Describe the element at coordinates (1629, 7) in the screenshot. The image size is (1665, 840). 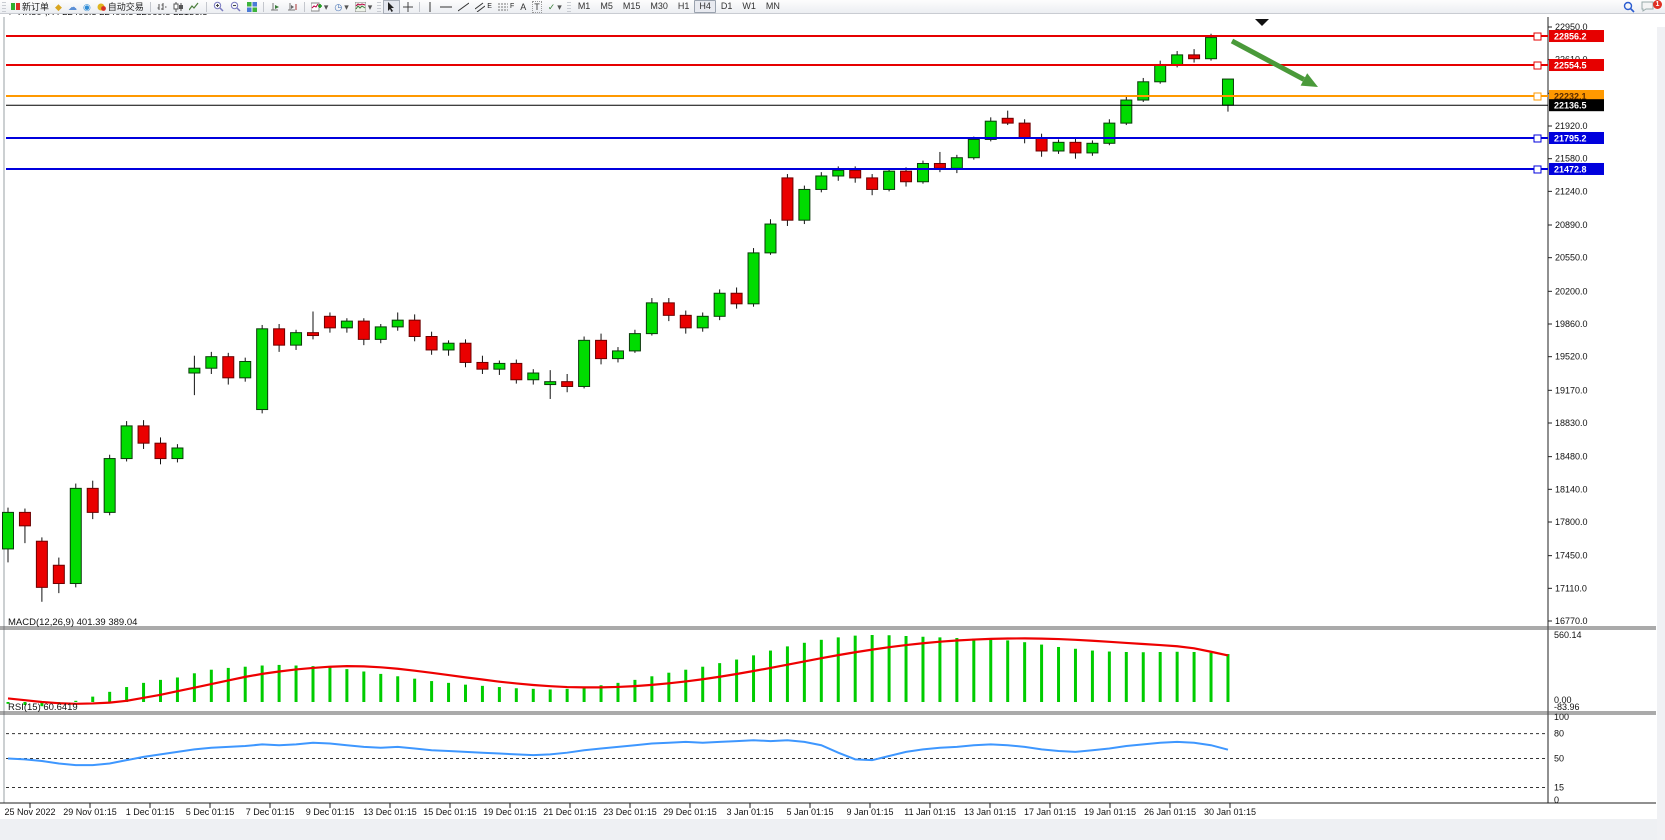
I see `search-button` at that location.